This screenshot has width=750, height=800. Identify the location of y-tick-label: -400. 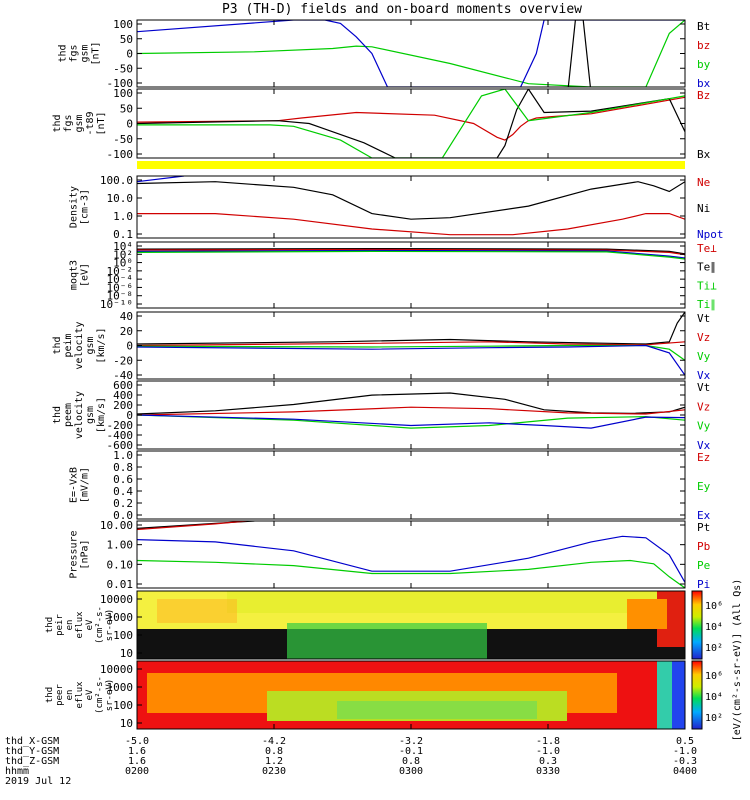
(120, 435).